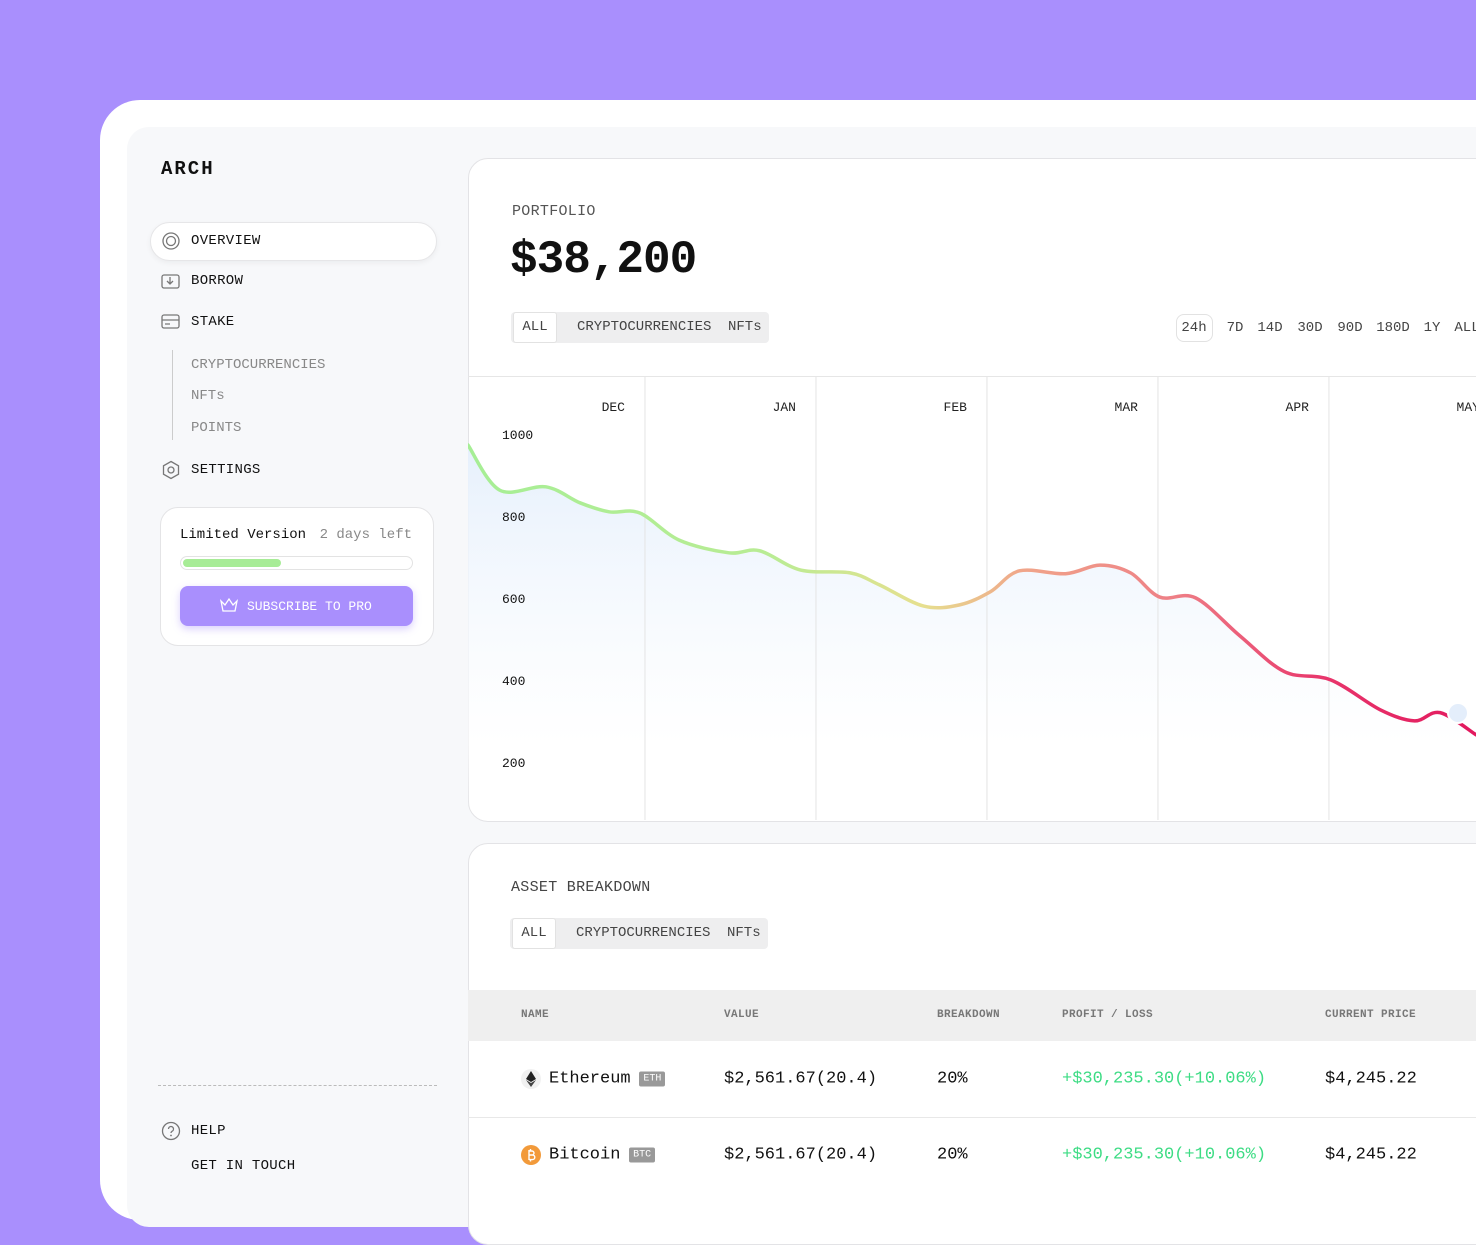 Image resolution: width=1476 pixels, height=1245 pixels. What do you see at coordinates (208, 1131) in the screenshot?
I see `footer-link: HELP` at bounding box center [208, 1131].